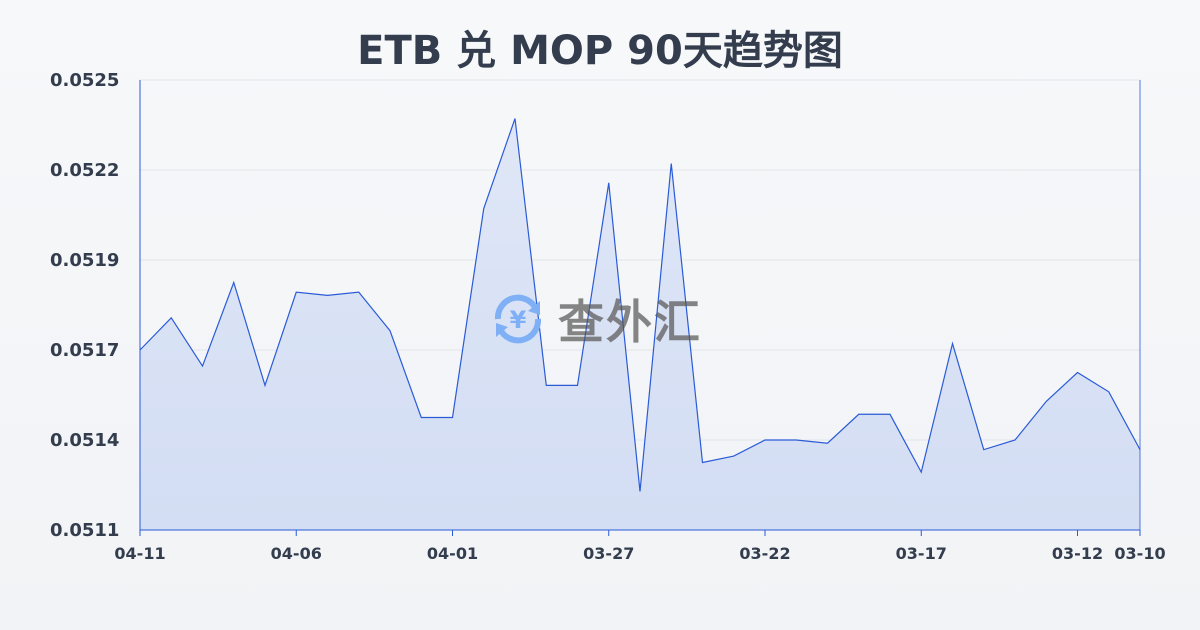 The width and height of the screenshot is (1200, 630). Describe the element at coordinates (296, 553) in the screenshot. I see `x-tick-label: 04-06` at that location.